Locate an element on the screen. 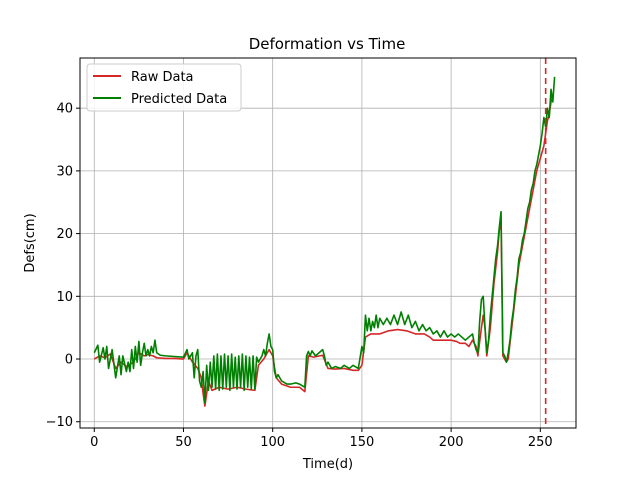 The height and width of the screenshot is (480, 640). legend: Raw Data Predicted Data is located at coordinates (164, 87).